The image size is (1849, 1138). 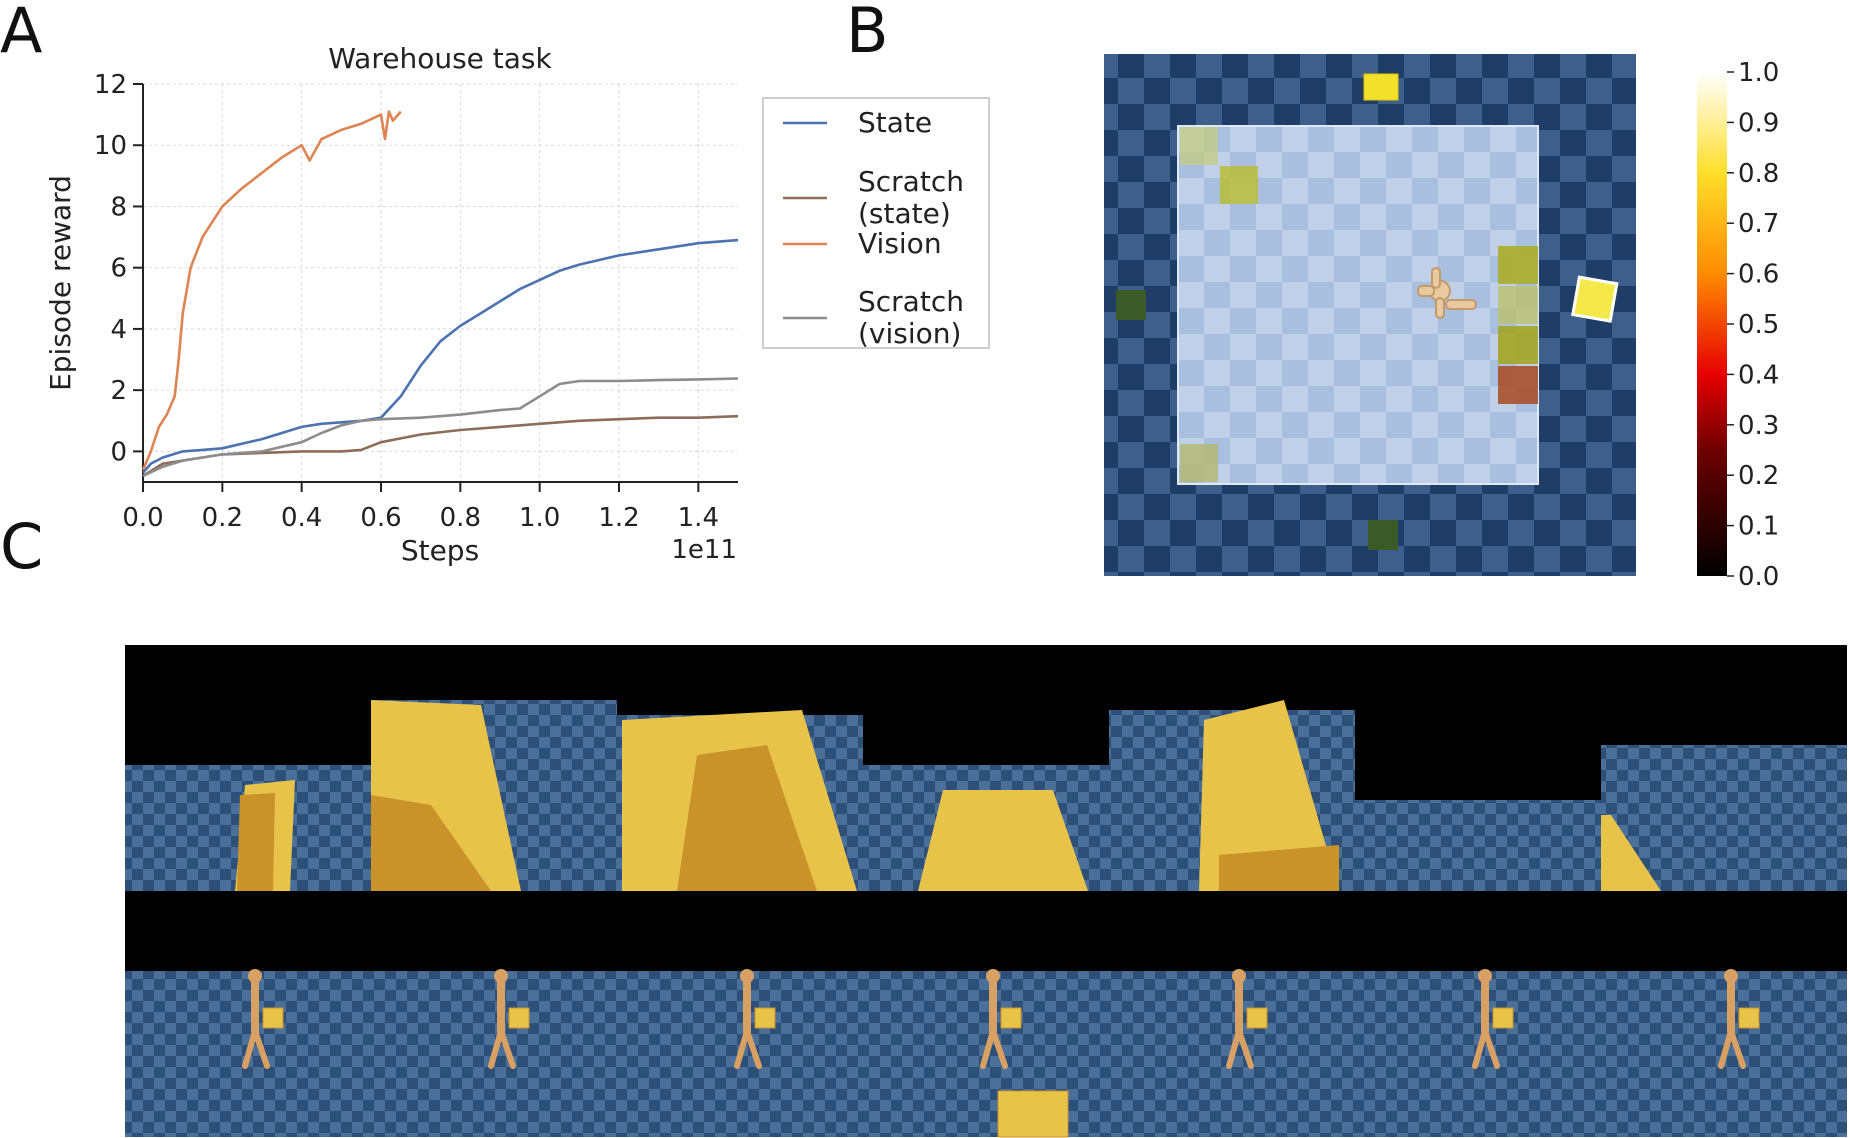 What do you see at coordinates (1758, 476) in the screenshot?
I see `colorbar-tick-label: 0.2` at bounding box center [1758, 476].